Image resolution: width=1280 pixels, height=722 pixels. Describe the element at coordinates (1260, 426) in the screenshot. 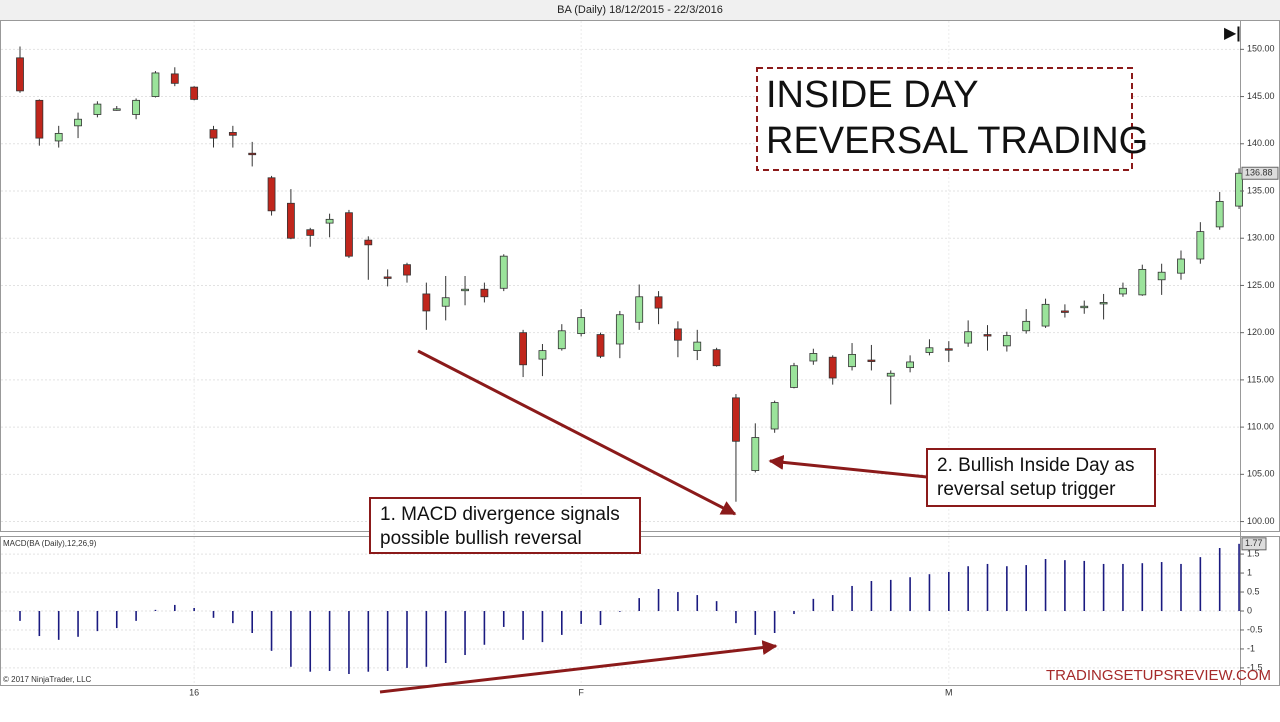

I see `y-tick-label: 110.00` at that location.